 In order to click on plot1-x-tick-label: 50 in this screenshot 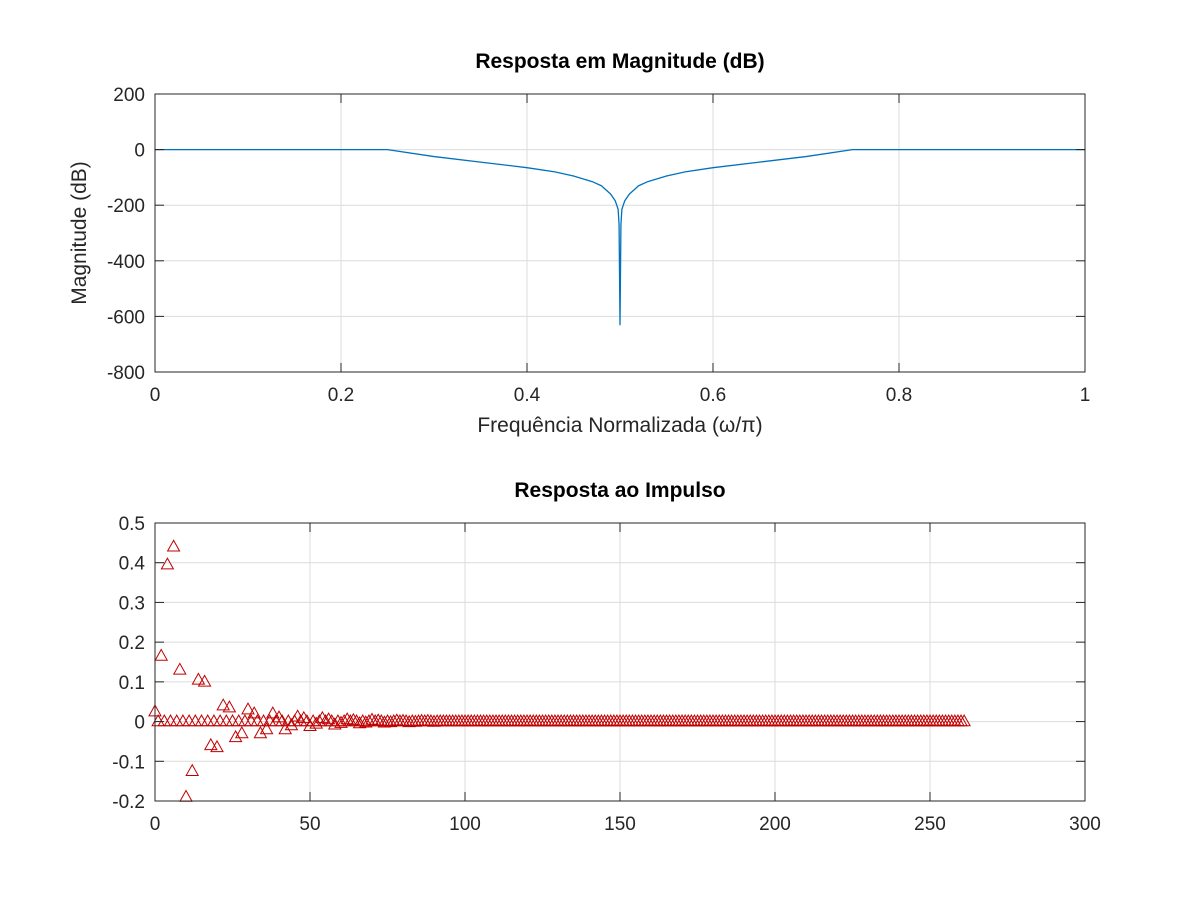, I will do `click(309, 824)`.